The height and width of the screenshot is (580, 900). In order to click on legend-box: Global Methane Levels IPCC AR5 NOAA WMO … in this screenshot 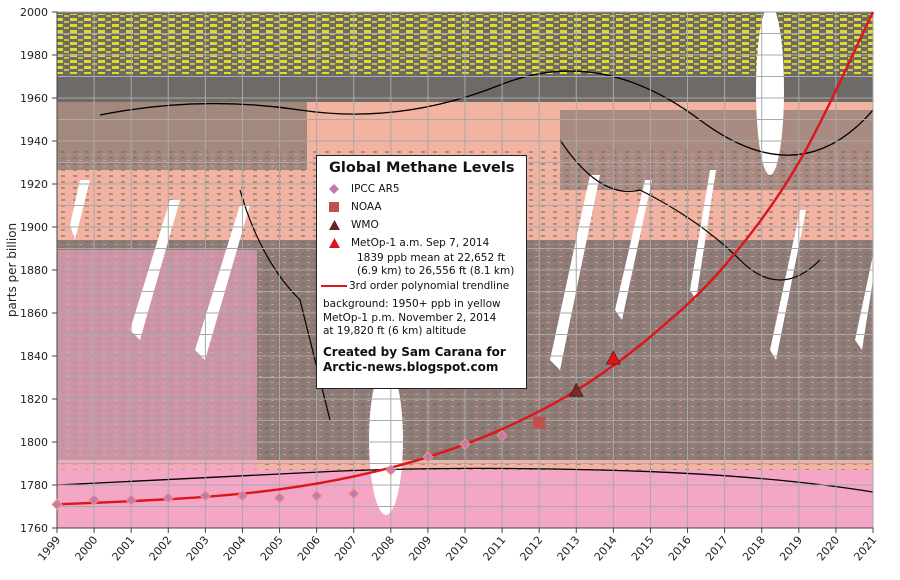, I will do `click(421, 272)`.